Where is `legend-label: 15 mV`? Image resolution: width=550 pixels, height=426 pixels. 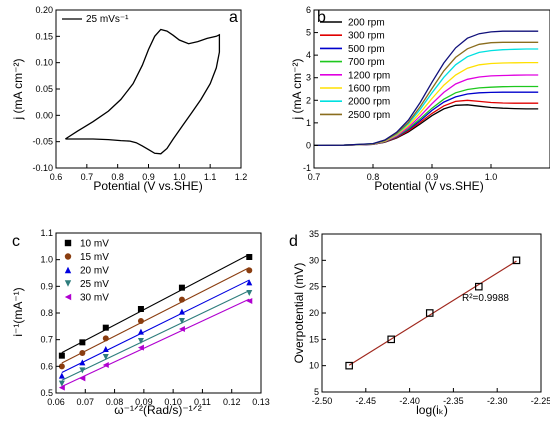
legend-label: 15 mV is located at coordinates (94, 257).